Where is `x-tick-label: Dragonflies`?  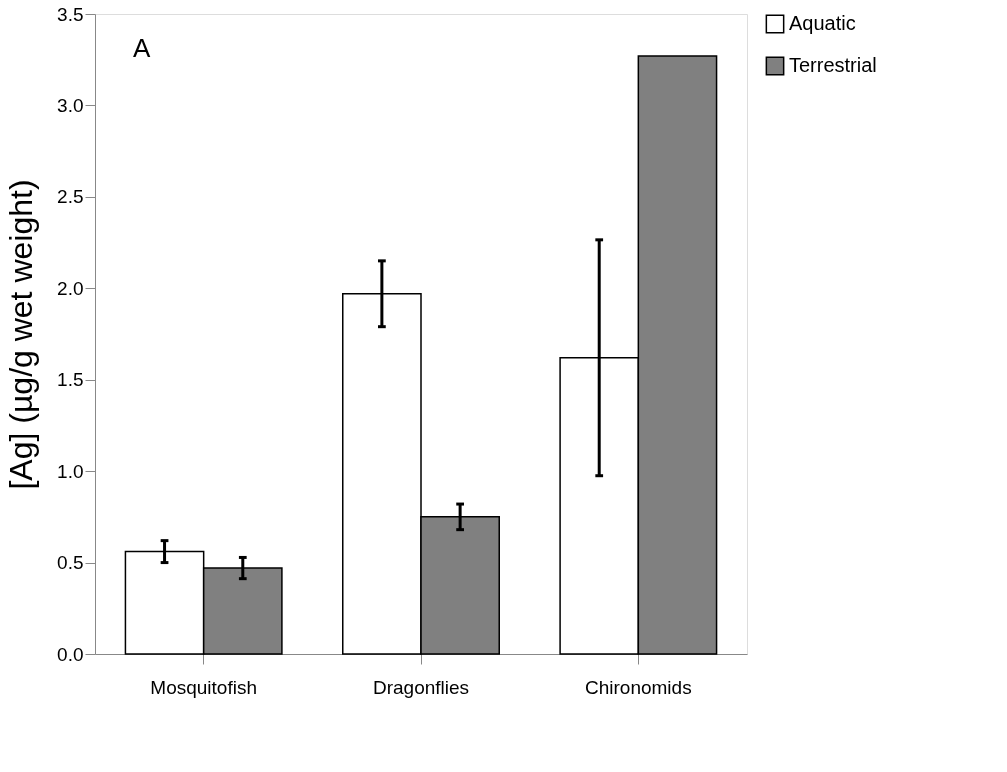
x-tick-label: Dragonflies is located at coordinates (421, 687).